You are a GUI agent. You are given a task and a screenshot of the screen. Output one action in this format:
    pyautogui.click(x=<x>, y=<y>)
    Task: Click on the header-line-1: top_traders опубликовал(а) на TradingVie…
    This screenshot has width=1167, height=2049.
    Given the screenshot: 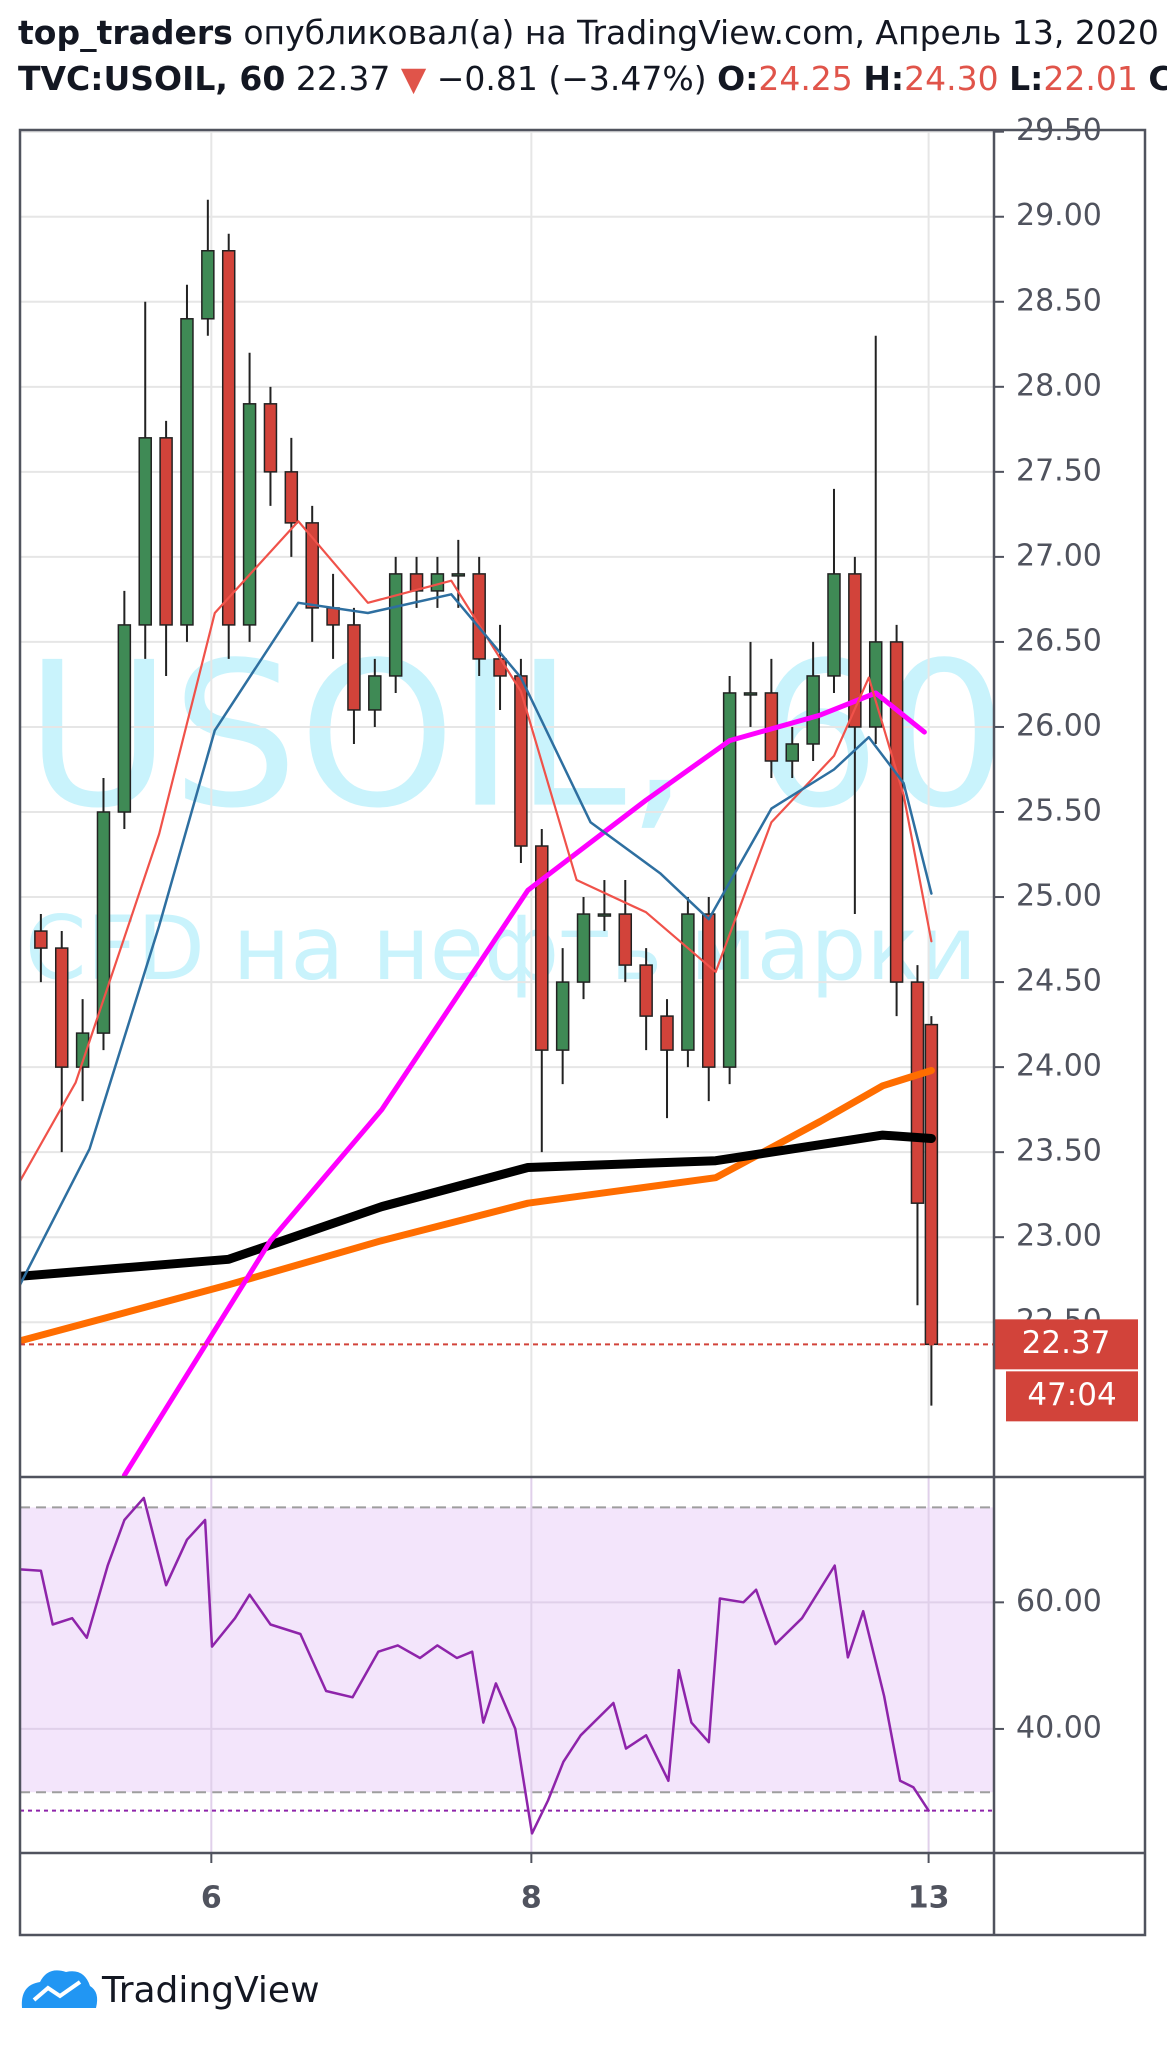 What is the action you would take?
    pyautogui.click(x=592, y=33)
    